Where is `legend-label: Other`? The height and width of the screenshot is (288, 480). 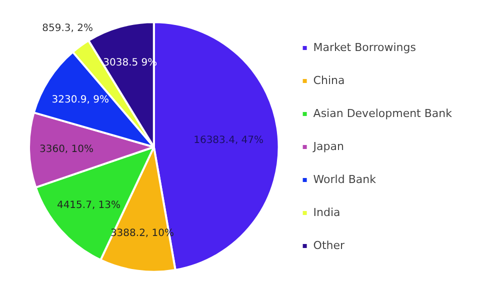 legend-label: Other is located at coordinates (329, 245).